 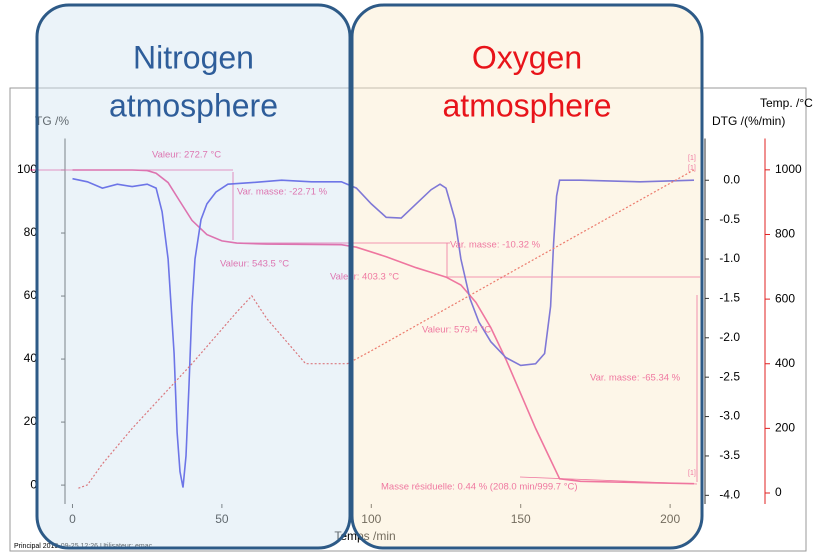 What do you see at coordinates (786, 103) in the screenshot?
I see `y3-axis-label: Temp. /°C` at bounding box center [786, 103].